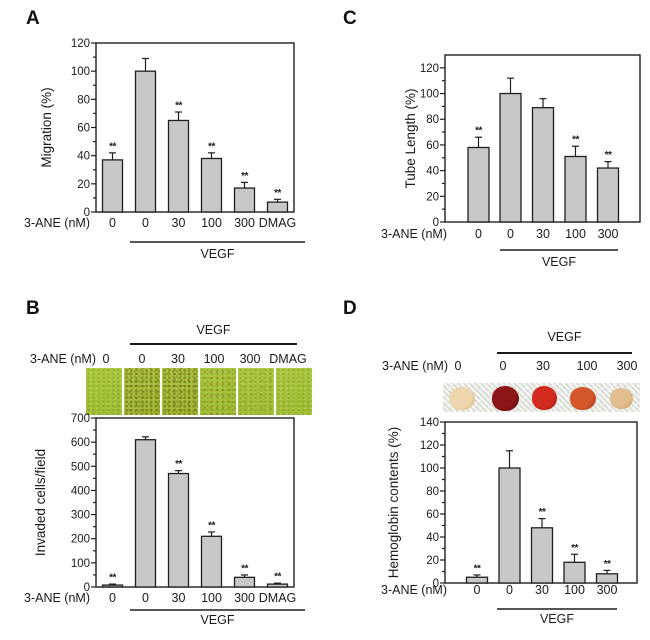 The height and width of the screenshot is (640, 650). Describe the element at coordinates (142, 359) in the screenshot. I see `dose-label-b-1: 0` at that location.